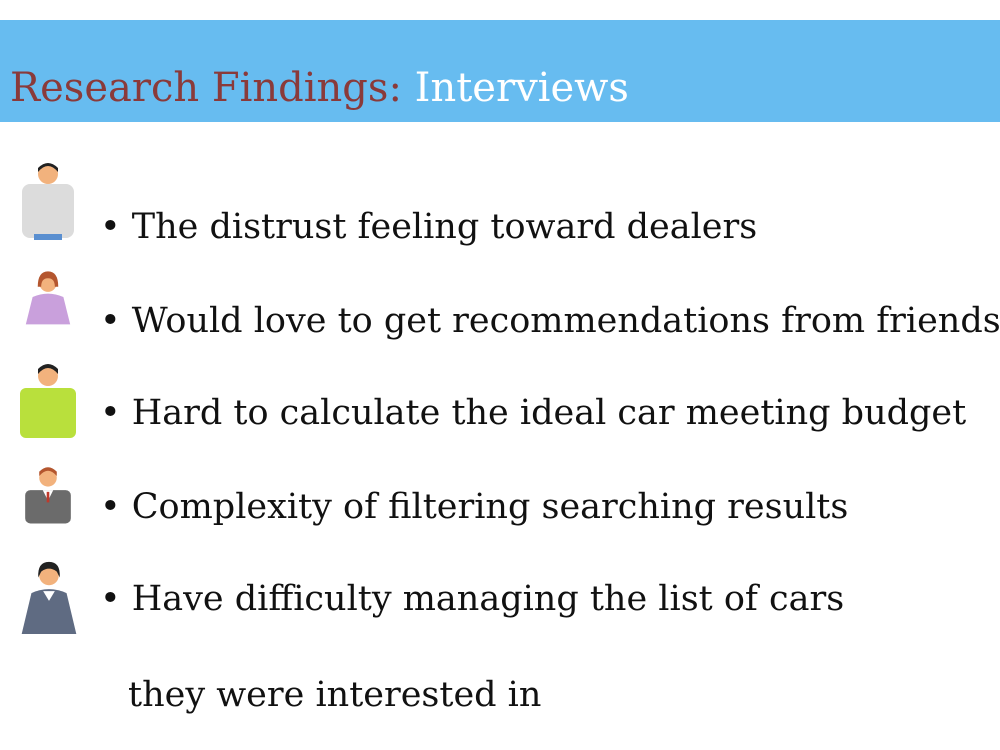 This screenshot has width=1000, height=750. What do you see at coordinates (521, 88) in the screenshot?
I see `title-topic: Interviews` at bounding box center [521, 88].